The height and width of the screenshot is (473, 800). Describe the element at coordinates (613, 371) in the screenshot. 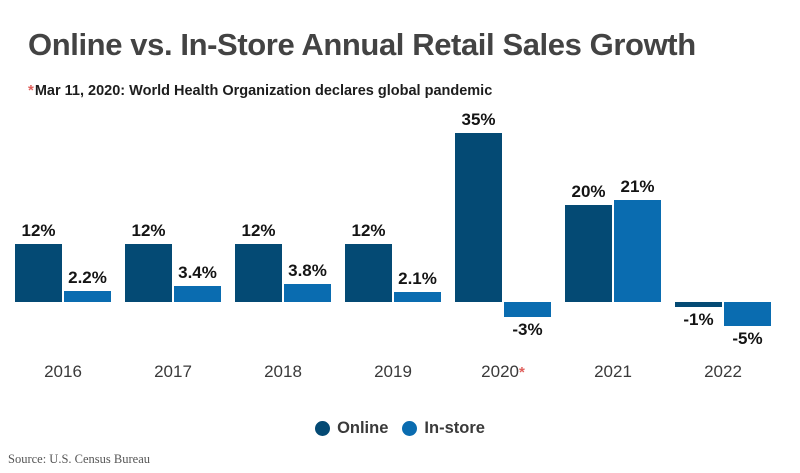

I see `x-axis-label-2021: 2021` at that location.